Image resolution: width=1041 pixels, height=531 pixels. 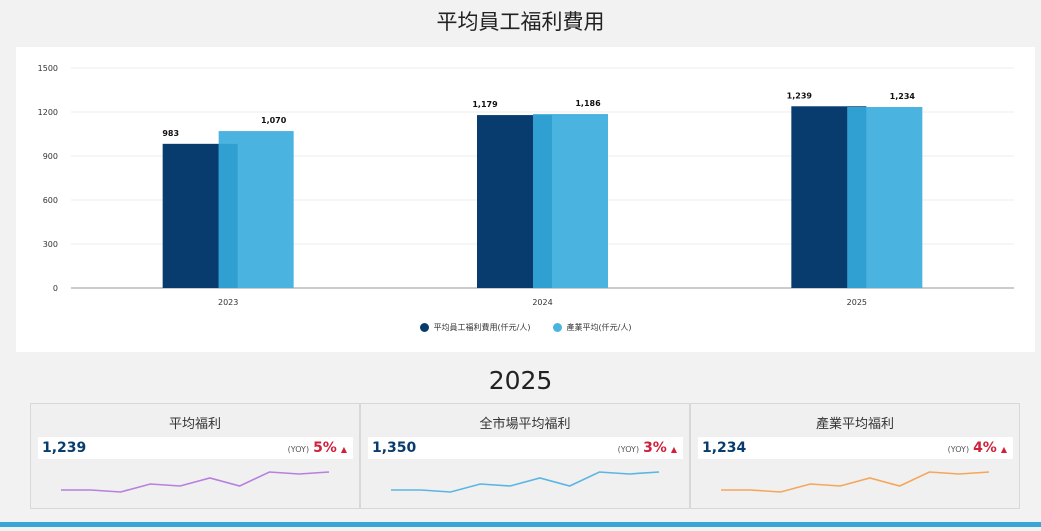 I want to click on kpi-change: (YOY) 5% ▲, so click(x=317, y=448).